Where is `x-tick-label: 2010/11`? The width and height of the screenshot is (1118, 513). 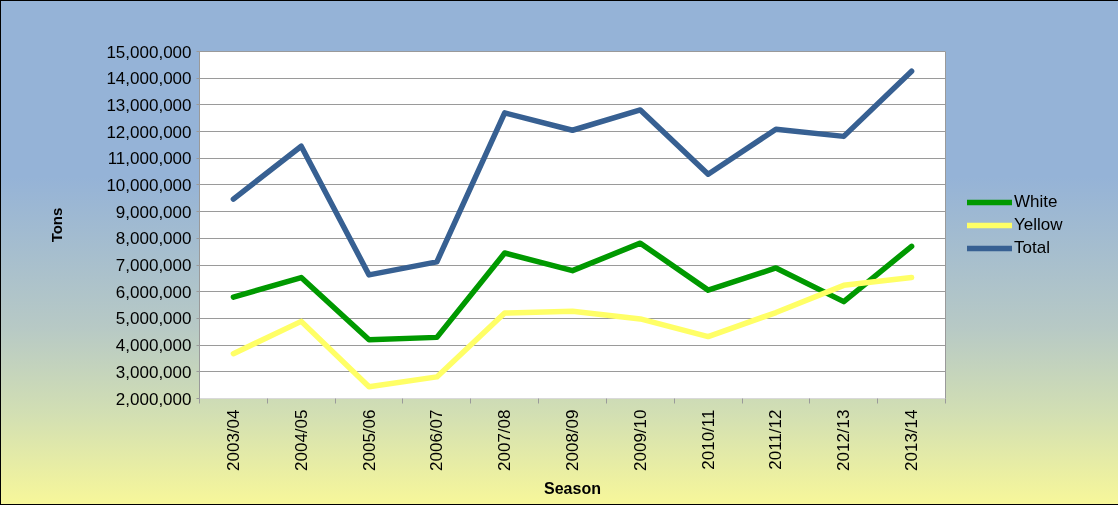
x-tick-label: 2010/11 is located at coordinates (708, 439).